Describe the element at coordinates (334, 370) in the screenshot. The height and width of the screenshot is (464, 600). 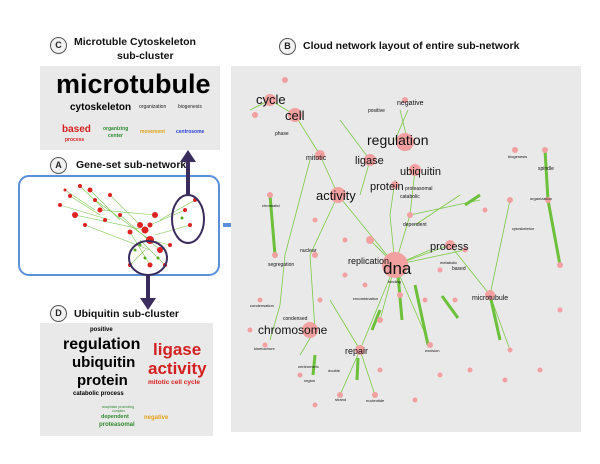
I see `label-double: double` at that location.